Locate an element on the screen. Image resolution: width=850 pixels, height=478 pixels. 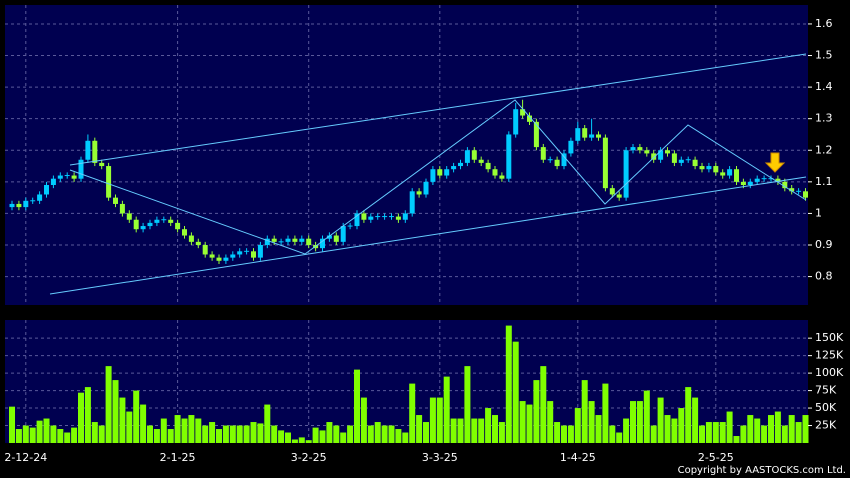
y-tick-label: 1.4 is located at coordinates (824, 86).